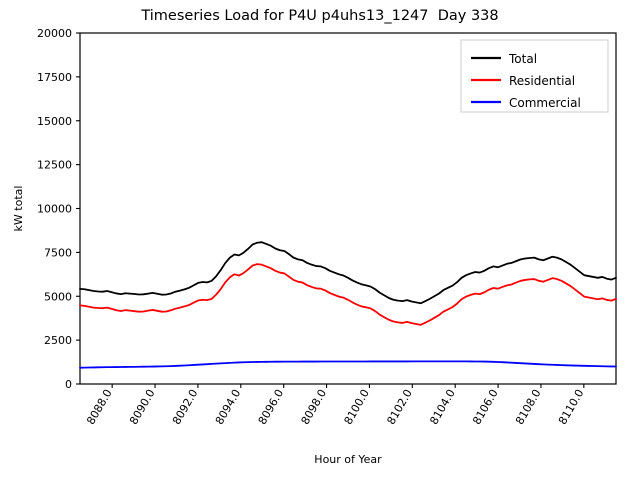 This screenshot has width=640, height=480. I want to click on x-axis-tick-label: 8104.0, so click(442, 407).